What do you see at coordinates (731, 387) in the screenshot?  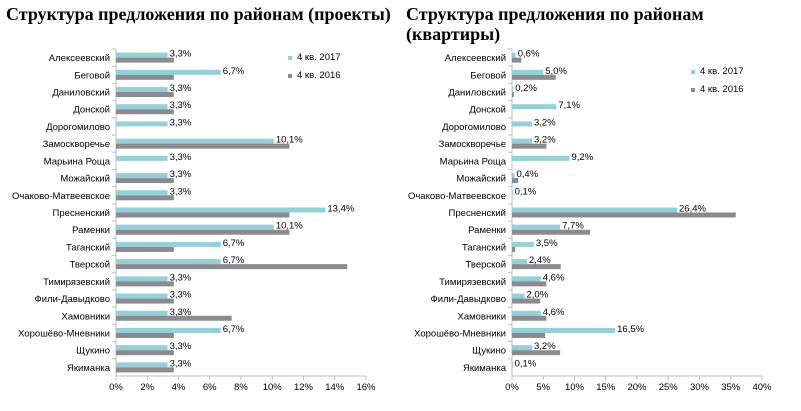 I see `x-tick-label: 35%` at bounding box center [731, 387].